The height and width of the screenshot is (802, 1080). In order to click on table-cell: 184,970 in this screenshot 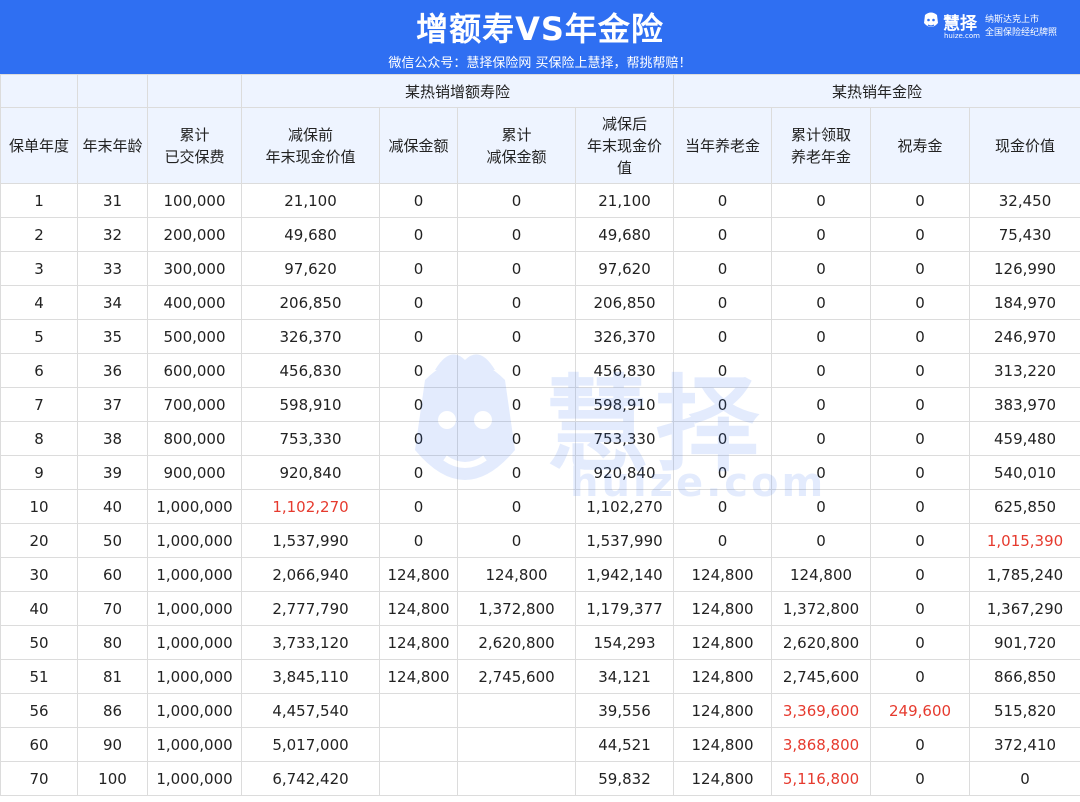, I will do `click(1024, 302)`.